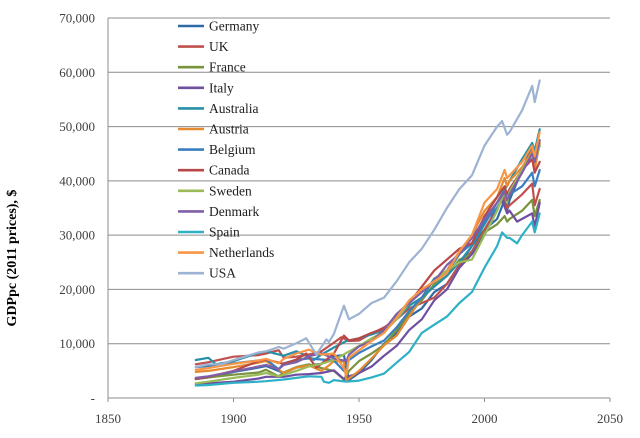 This screenshot has width=640, height=438. I want to click on legend-label: Canada, so click(229, 170).